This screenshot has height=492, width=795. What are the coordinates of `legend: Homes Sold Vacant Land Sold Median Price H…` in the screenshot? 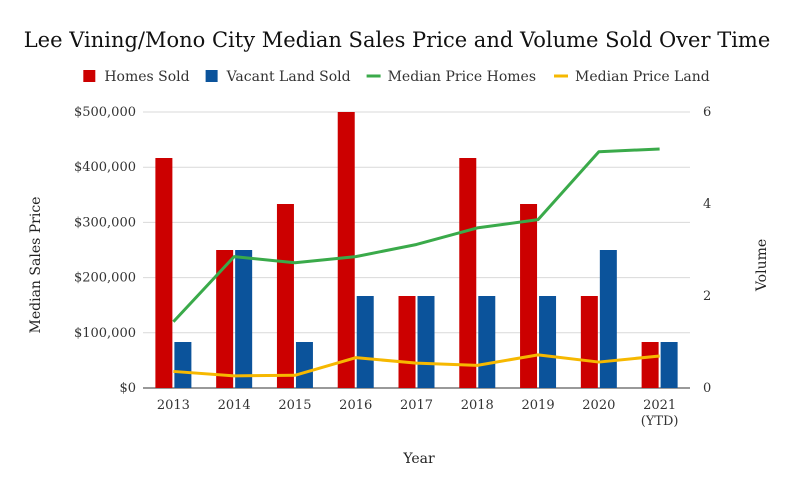 It's located at (396, 77).